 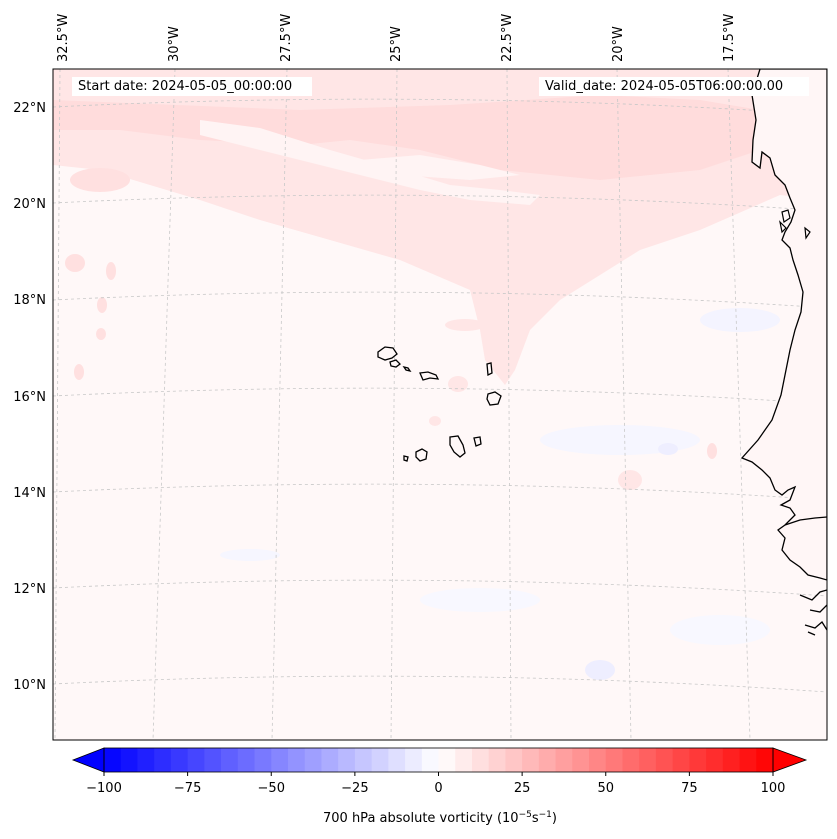 What do you see at coordinates (271, 788) in the screenshot?
I see `colorbar-tick-label: −50` at bounding box center [271, 788].